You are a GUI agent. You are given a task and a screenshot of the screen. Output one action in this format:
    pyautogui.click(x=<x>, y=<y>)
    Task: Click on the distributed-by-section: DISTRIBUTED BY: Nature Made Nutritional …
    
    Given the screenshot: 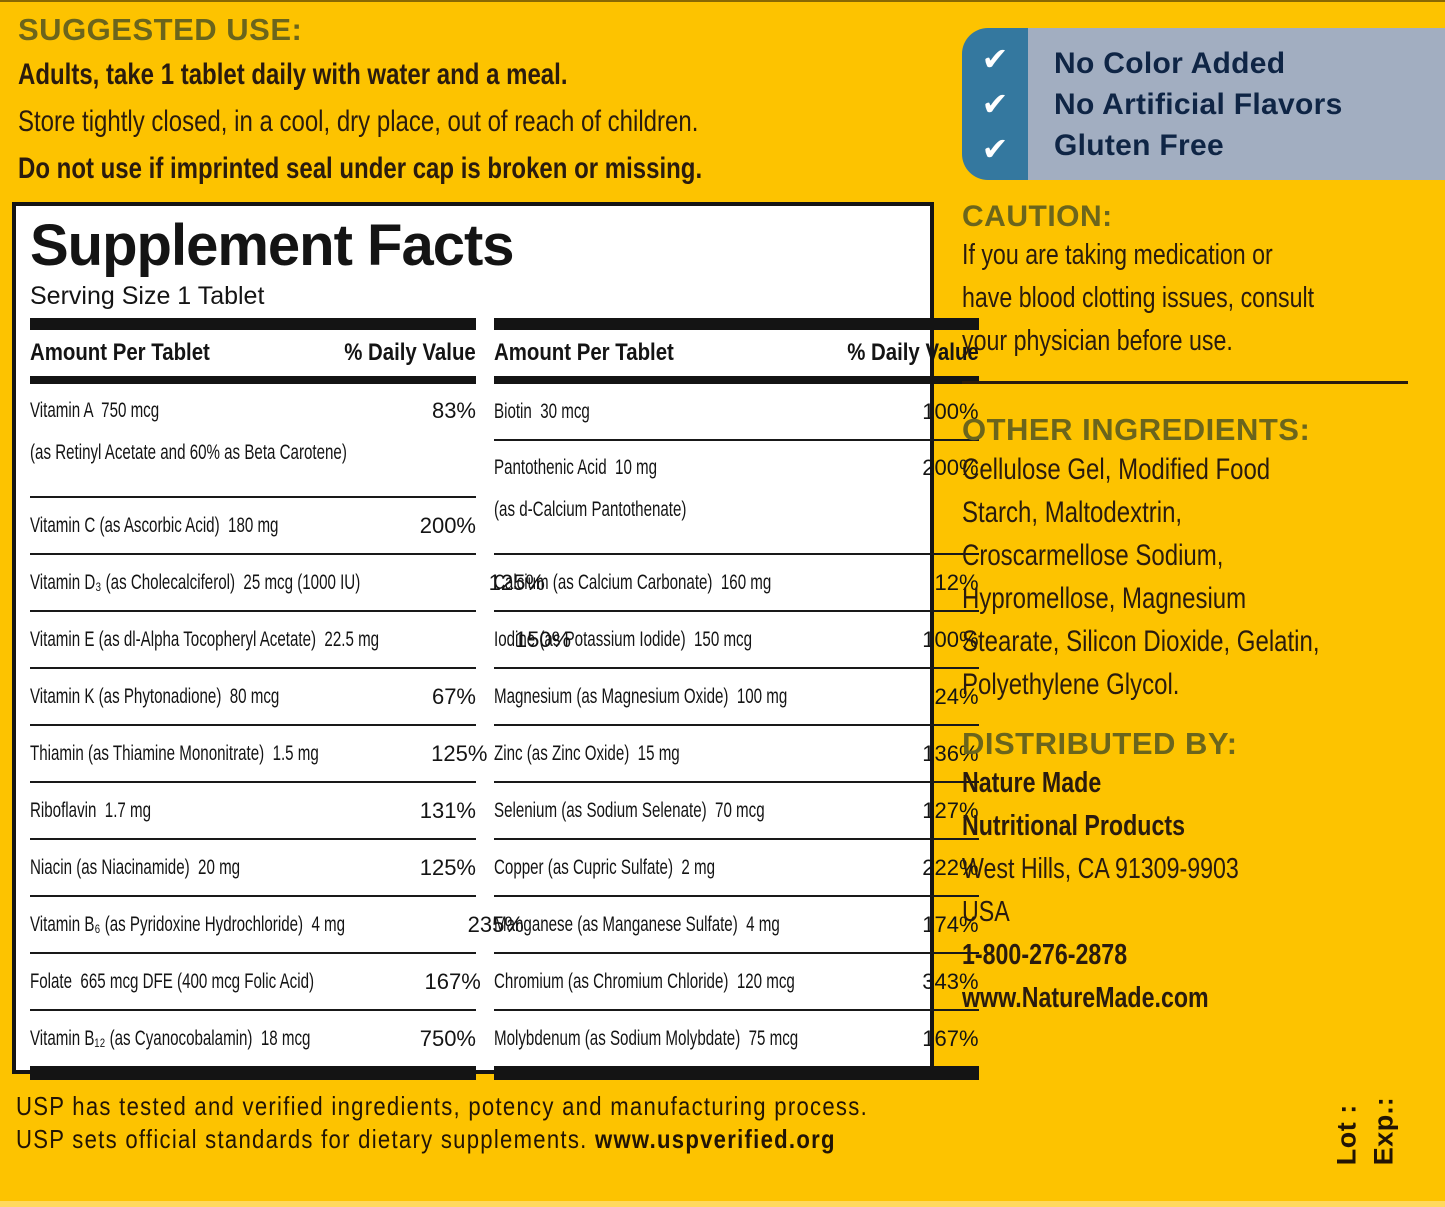 What is the action you would take?
    pyautogui.click(x=1199, y=873)
    